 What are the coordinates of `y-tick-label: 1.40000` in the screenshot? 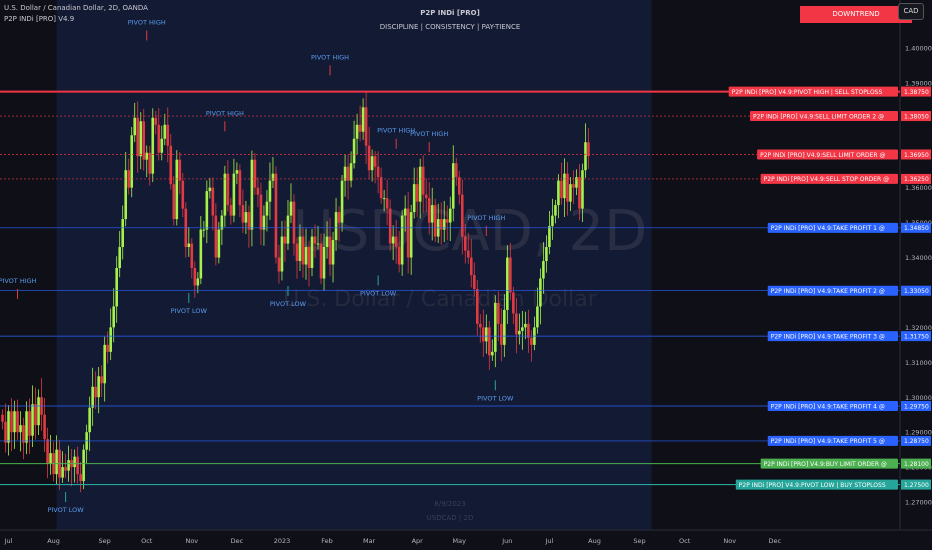 It's located at (918, 48).